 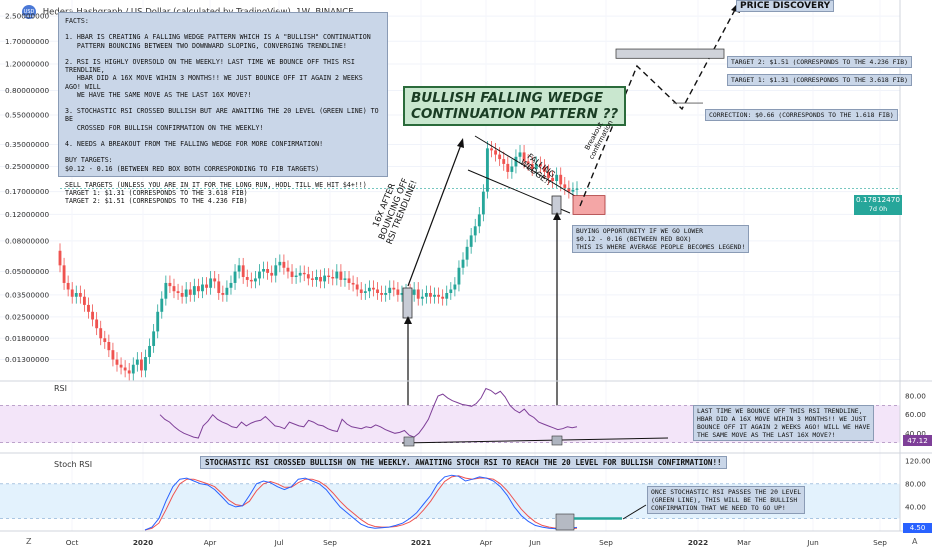 I want to click on time-tick-label: 2021, so click(x=421, y=542).